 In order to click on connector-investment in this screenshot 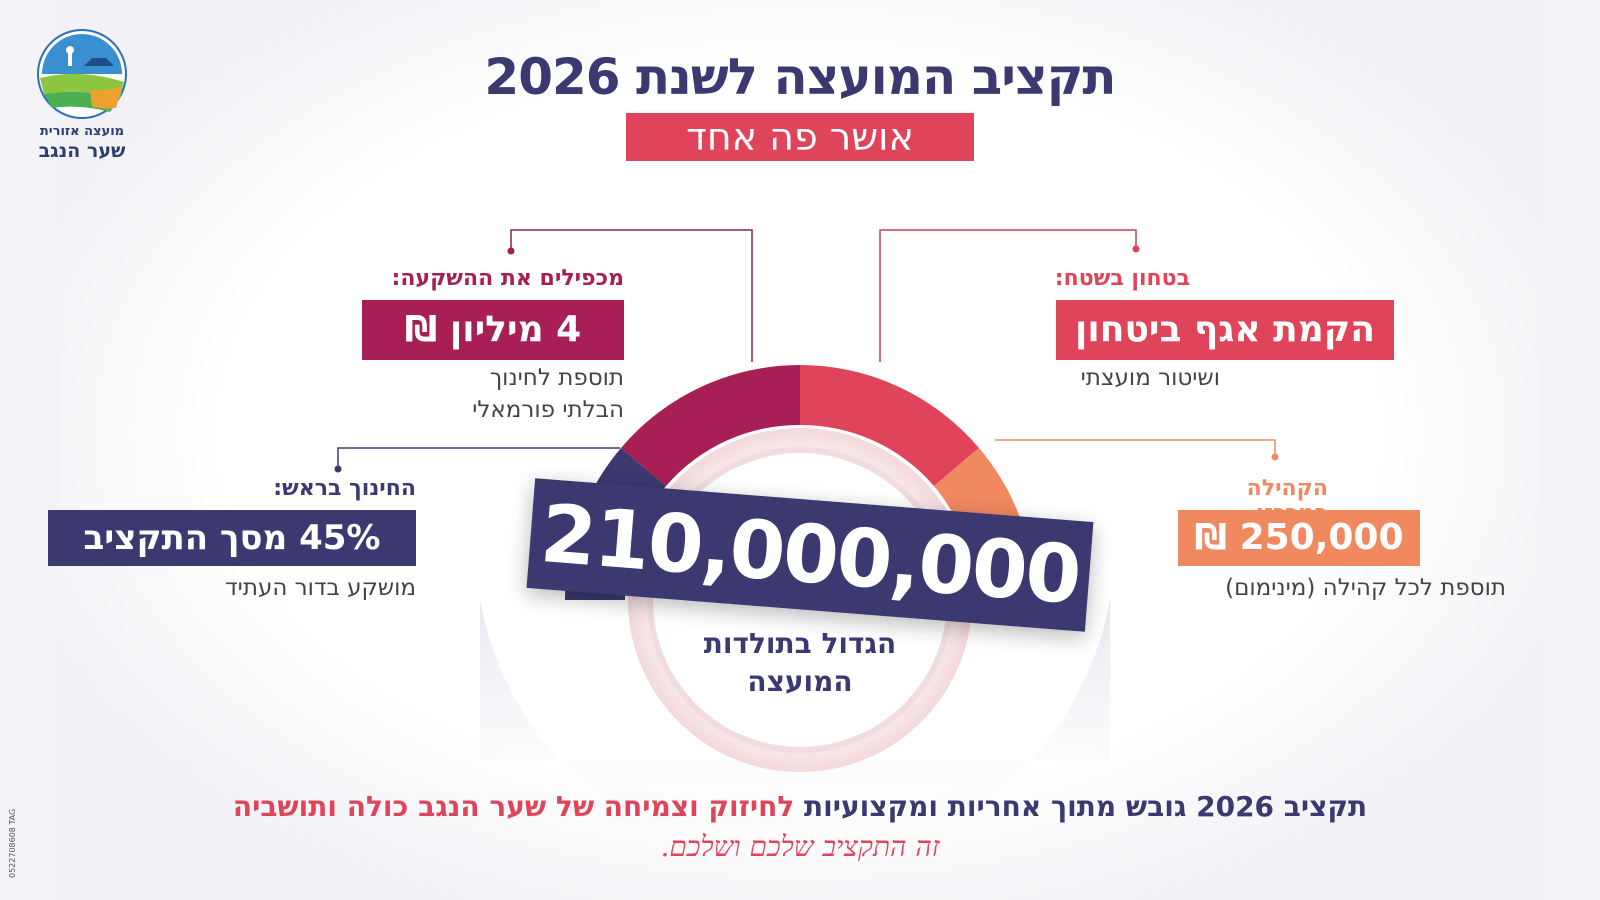, I will do `click(631, 295)`.